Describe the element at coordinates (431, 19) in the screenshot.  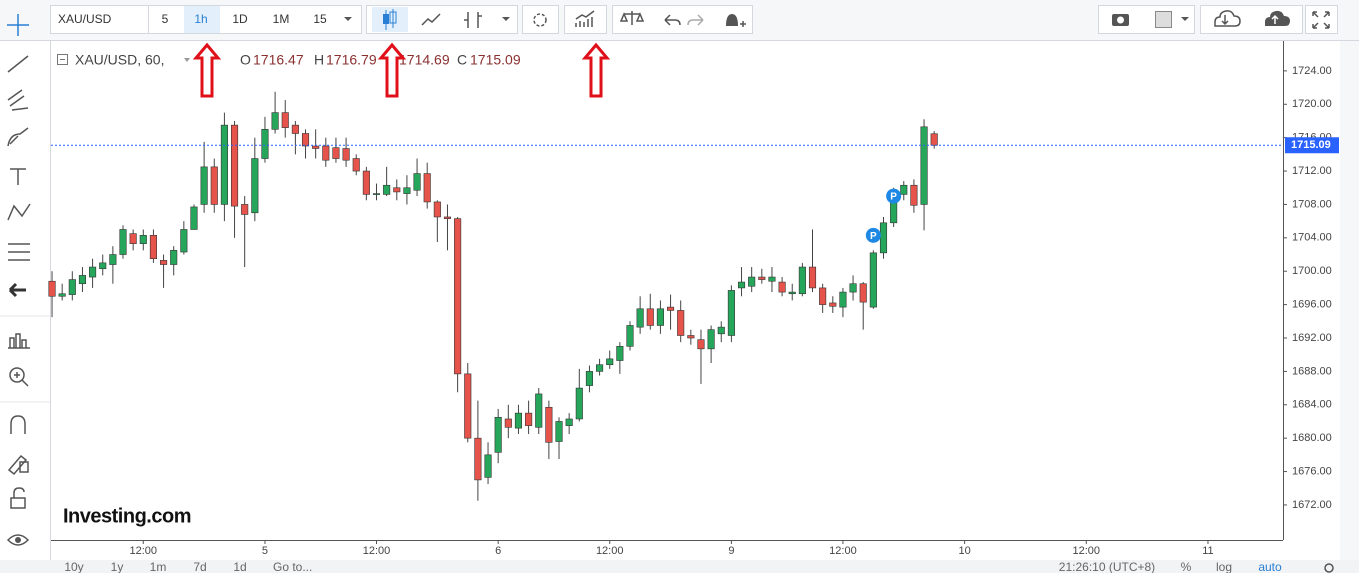
I see `line-icon` at that location.